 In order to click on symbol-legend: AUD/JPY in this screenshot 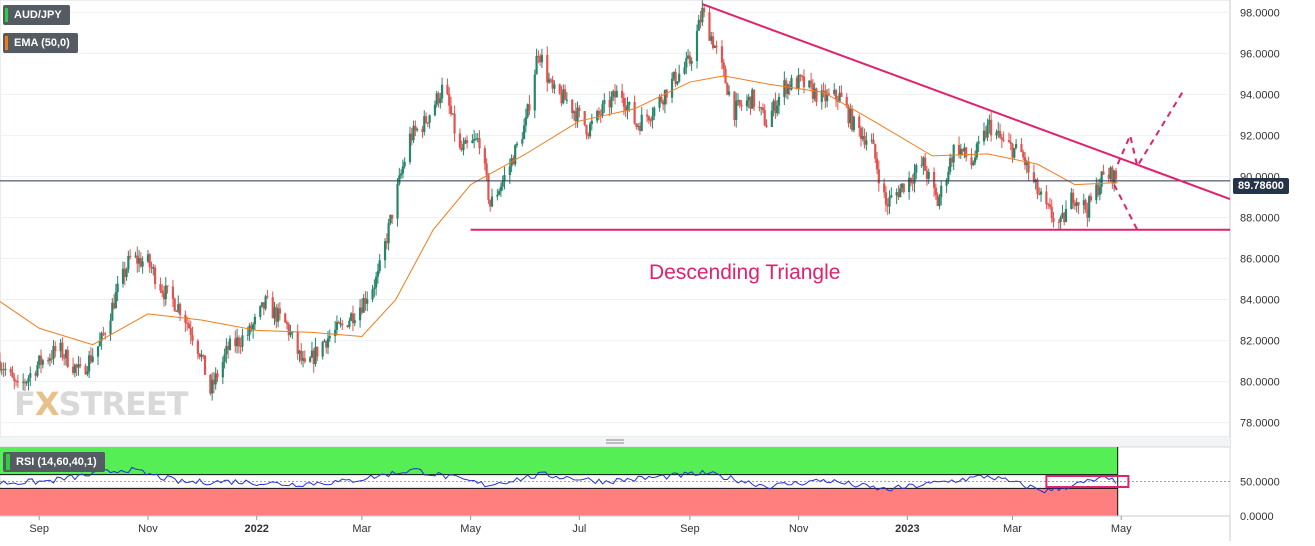, I will do `click(36, 15)`.